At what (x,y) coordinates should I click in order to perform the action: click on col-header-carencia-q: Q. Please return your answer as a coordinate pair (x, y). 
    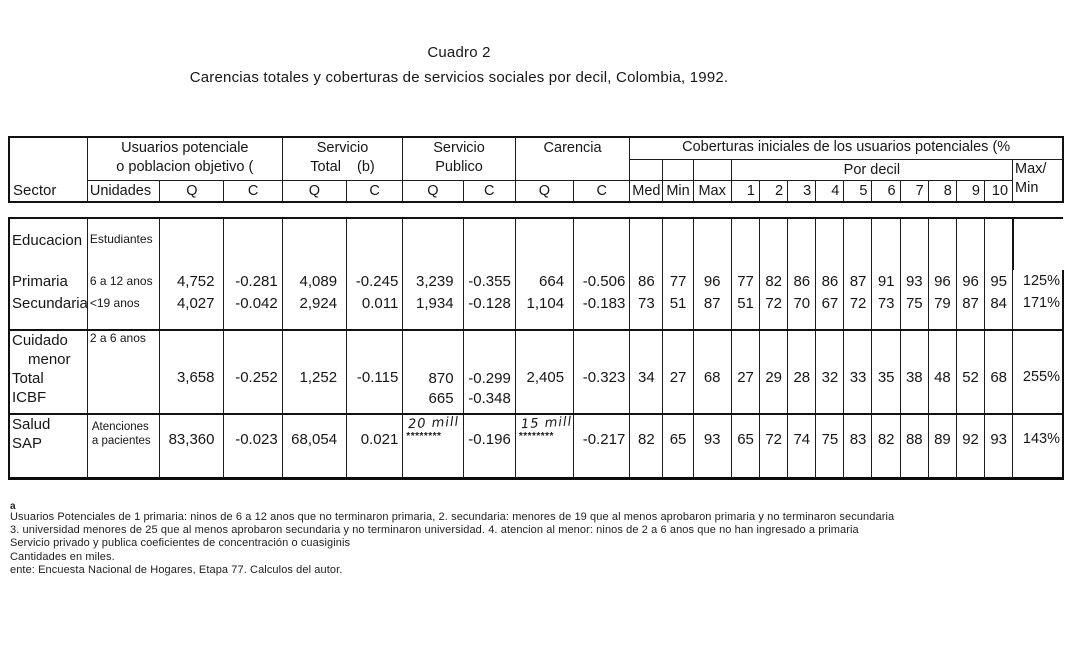
    Looking at the image, I should click on (544, 191).